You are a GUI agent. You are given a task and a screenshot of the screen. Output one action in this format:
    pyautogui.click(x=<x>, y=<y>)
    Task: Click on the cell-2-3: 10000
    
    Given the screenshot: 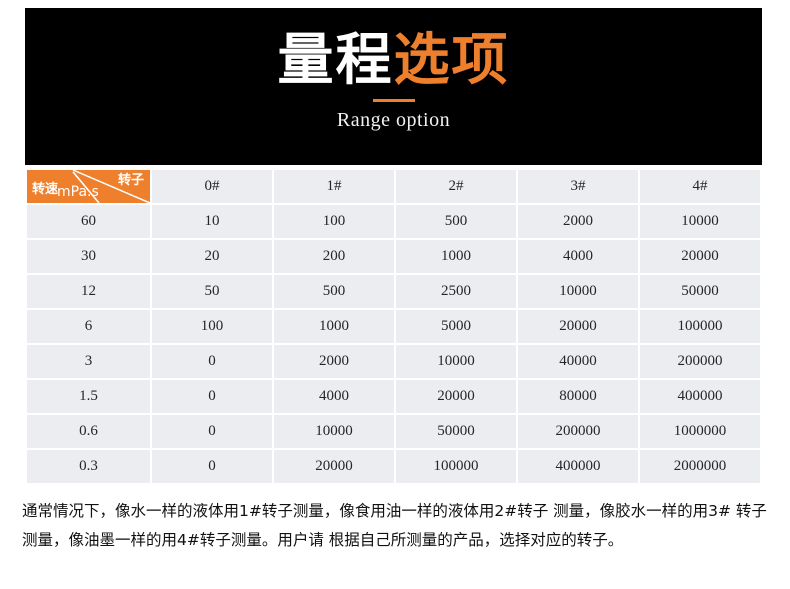 What is the action you would take?
    pyautogui.click(x=578, y=291)
    